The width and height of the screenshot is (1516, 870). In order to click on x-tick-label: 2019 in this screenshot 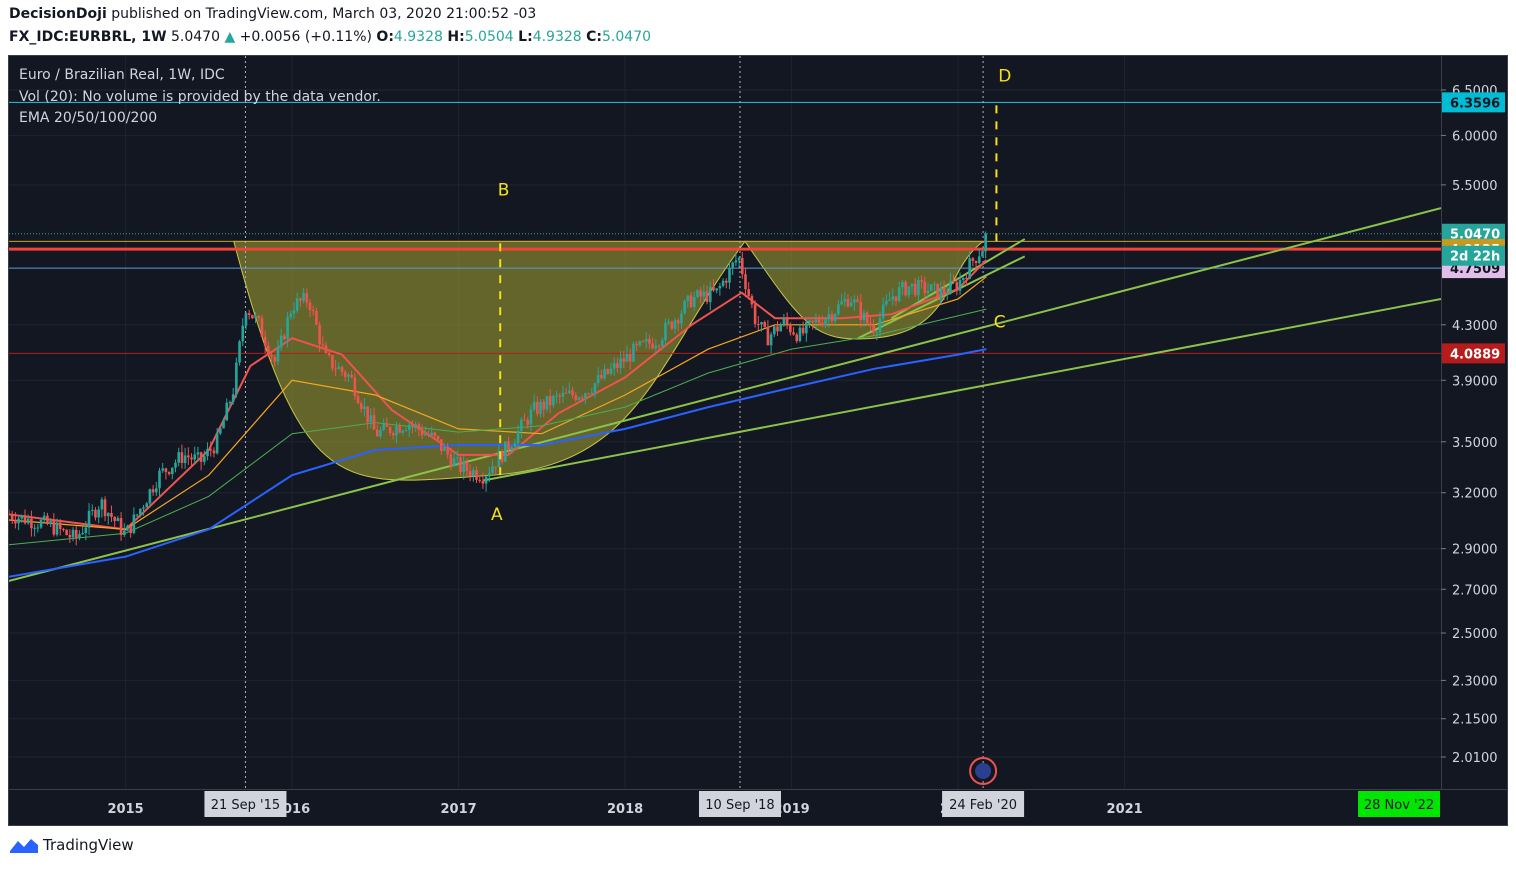, I will do `click(792, 809)`.